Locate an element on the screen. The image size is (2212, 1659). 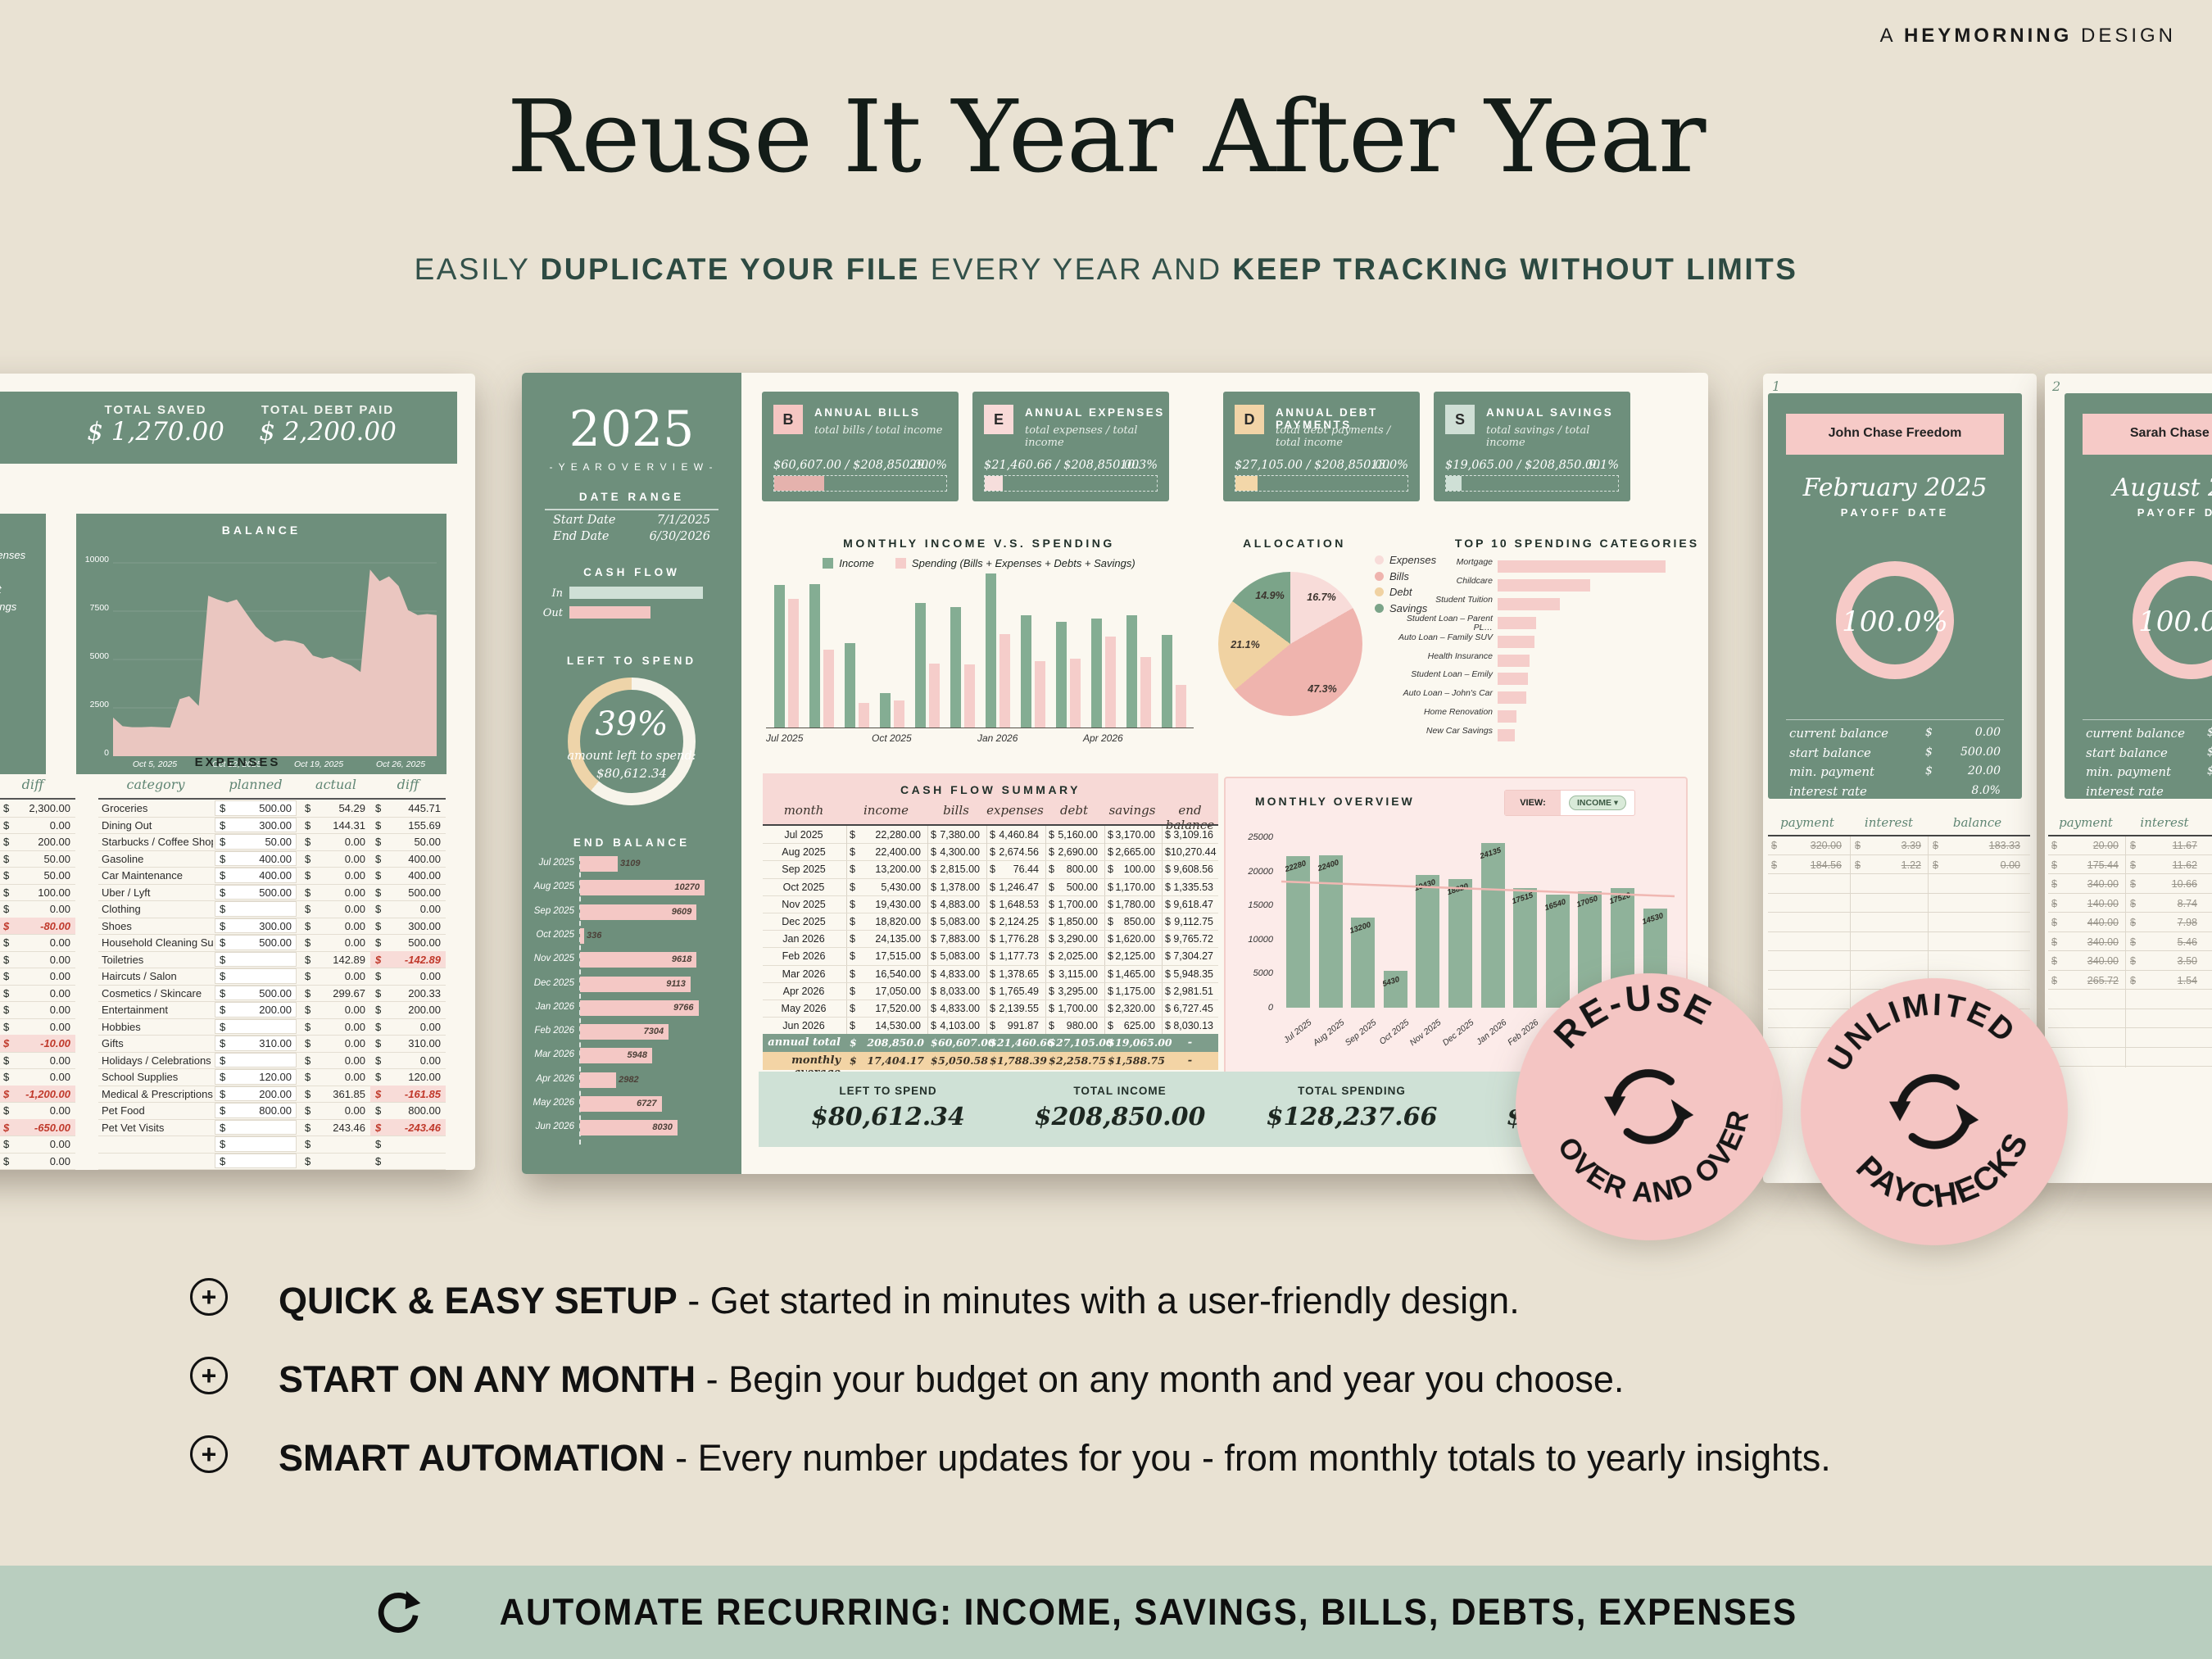
cfs-header-debt: debt is located at coordinates (1074, 810).